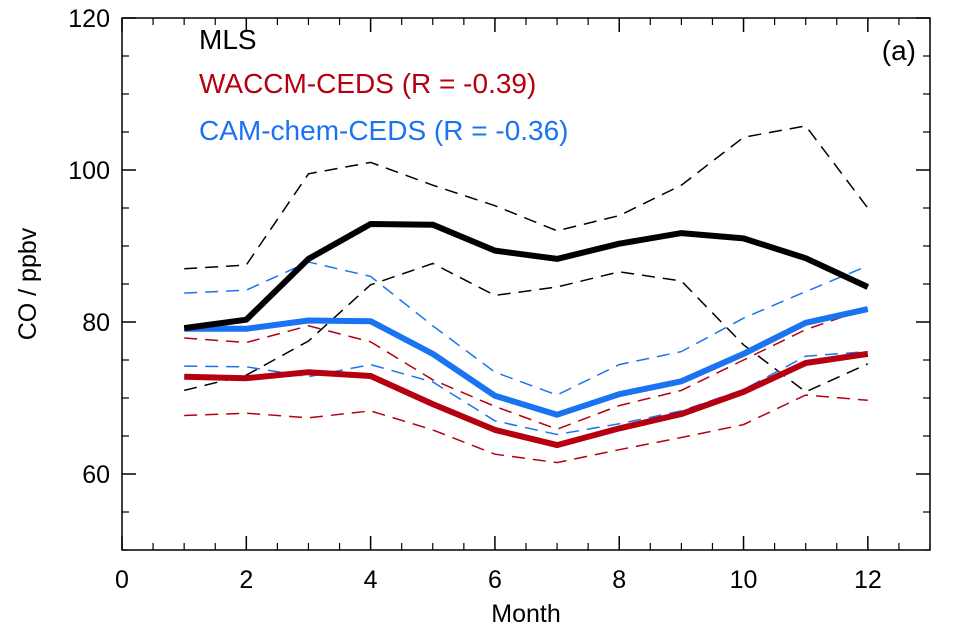  I want to click on legend-entry-waccm: WACCM-CEDS (R = -0.39), so click(367, 83).